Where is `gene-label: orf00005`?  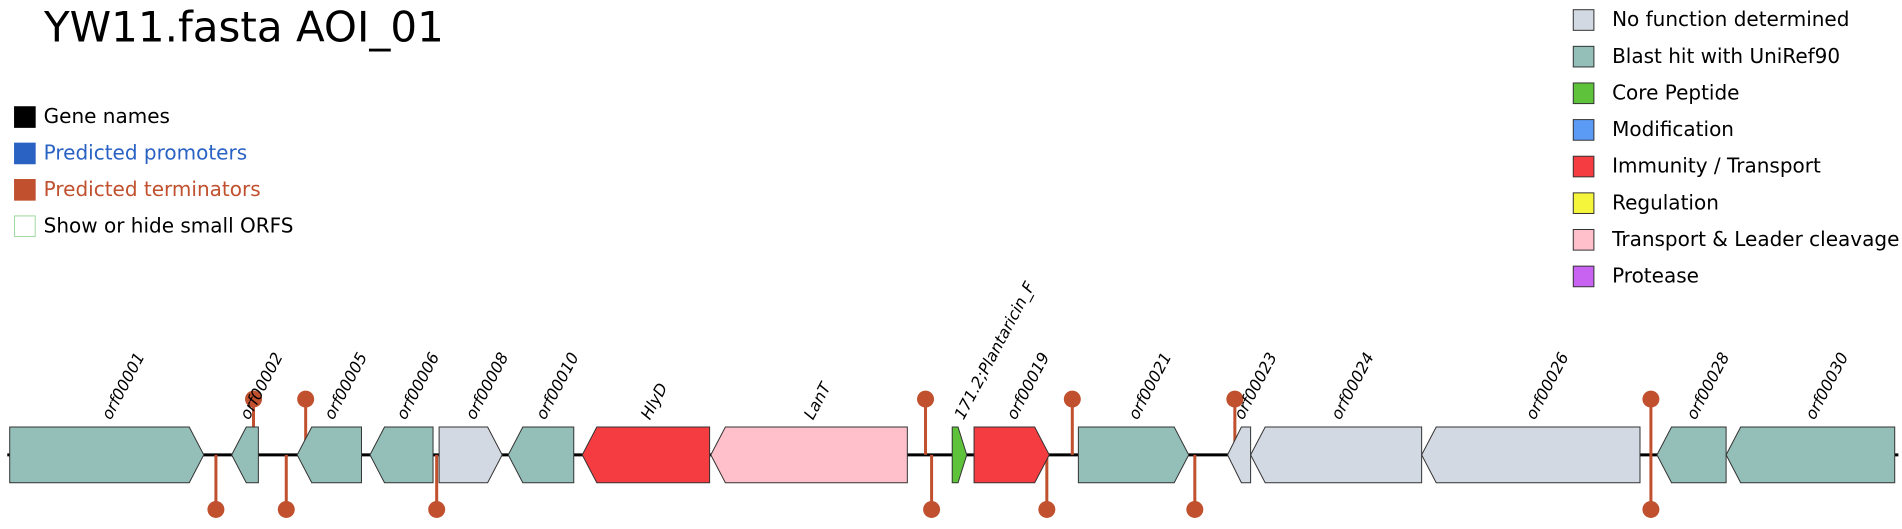 gene-label: orf00005 is located at coordinates (345, 385).